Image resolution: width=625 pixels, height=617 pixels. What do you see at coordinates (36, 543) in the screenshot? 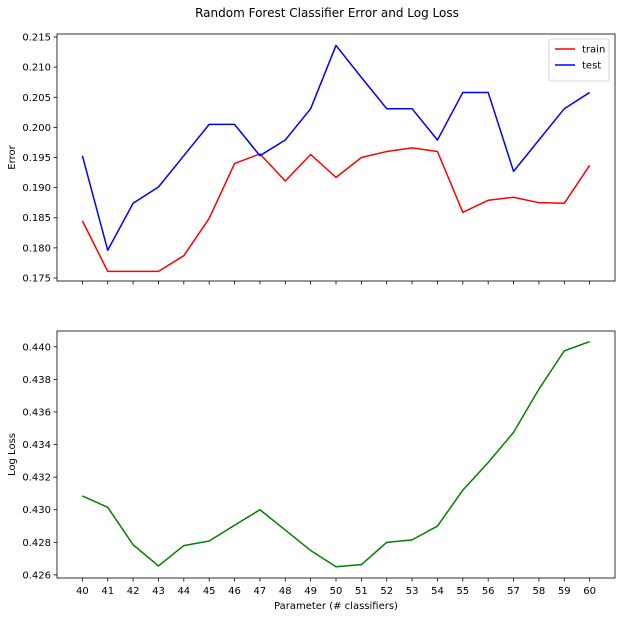
I see `y-tick-label: 0.428` at bounding box center [36, 543].